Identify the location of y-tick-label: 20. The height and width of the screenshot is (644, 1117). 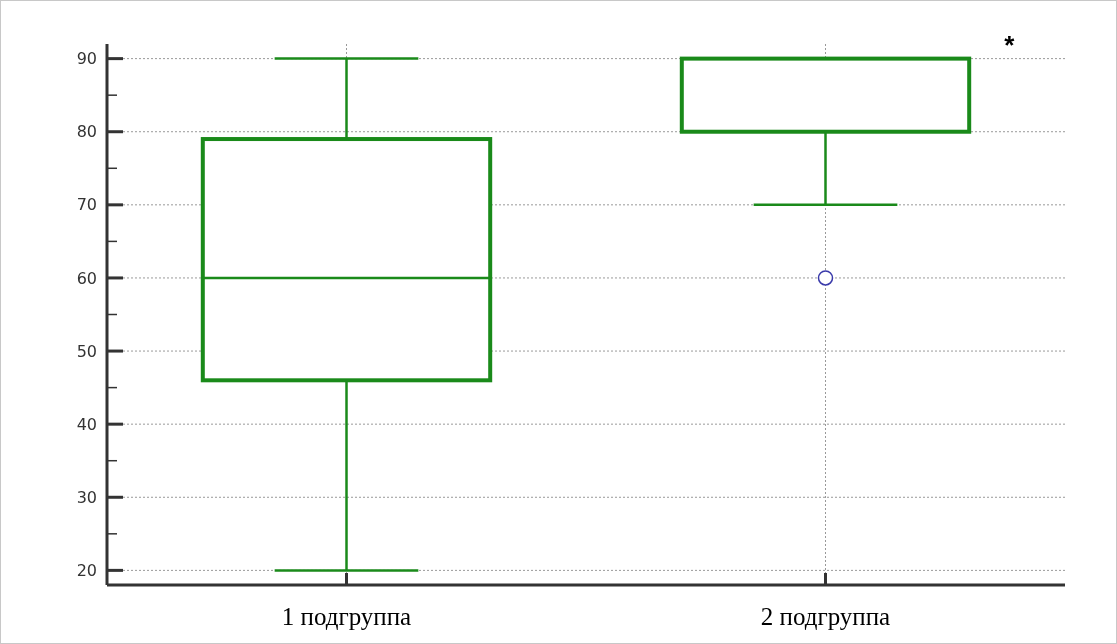
(86, 570).